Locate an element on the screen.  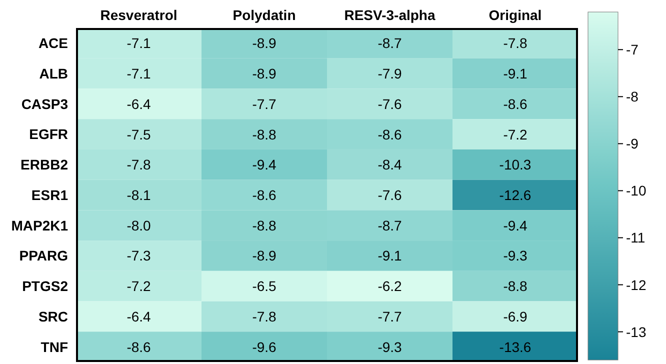
color-bar-label: -12 is located at coordinates (636, 284).